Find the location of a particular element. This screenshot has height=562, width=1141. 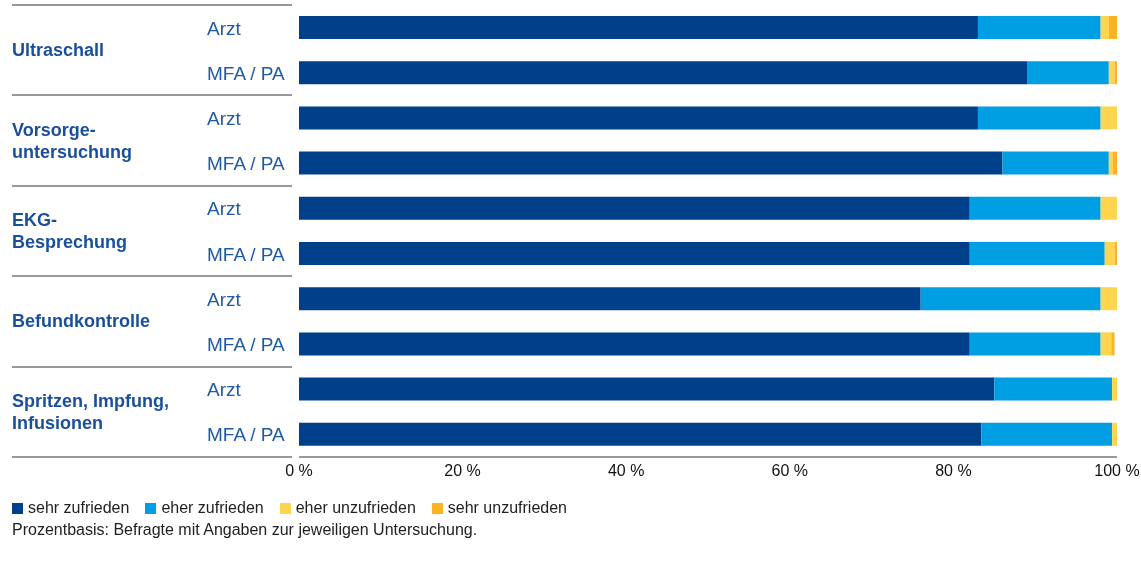

text: Ultraschall is located at coordinates (58, 50).